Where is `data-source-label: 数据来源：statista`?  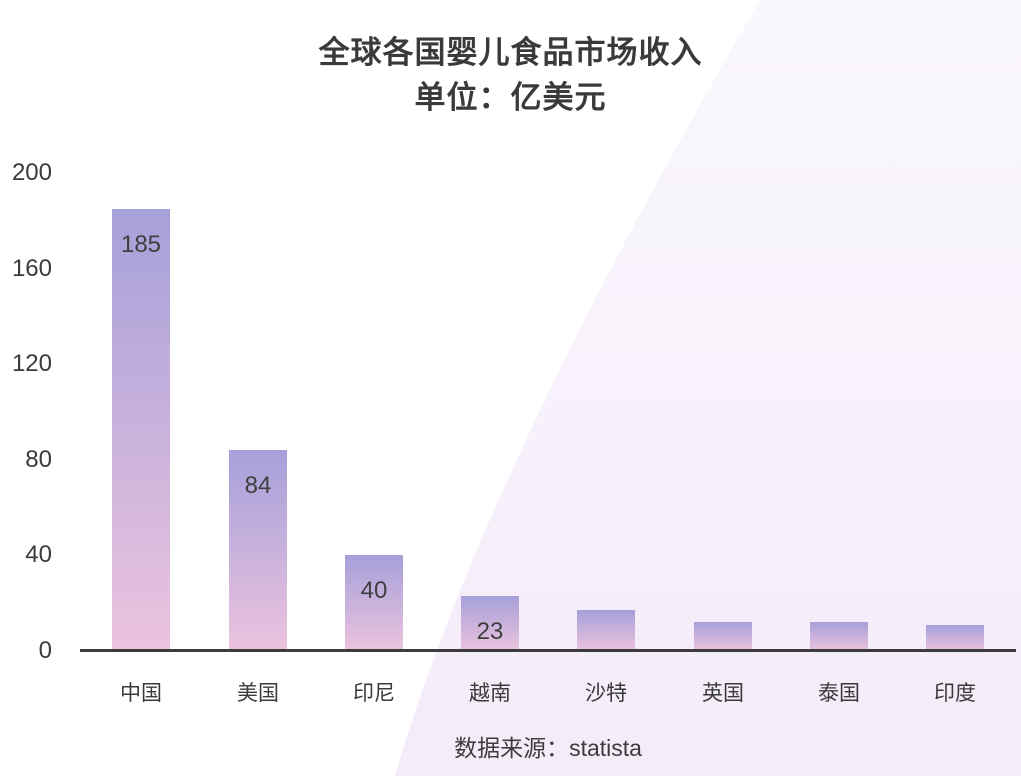
data-source-label: 数据来源：statista is located at coordinates (548, 748).